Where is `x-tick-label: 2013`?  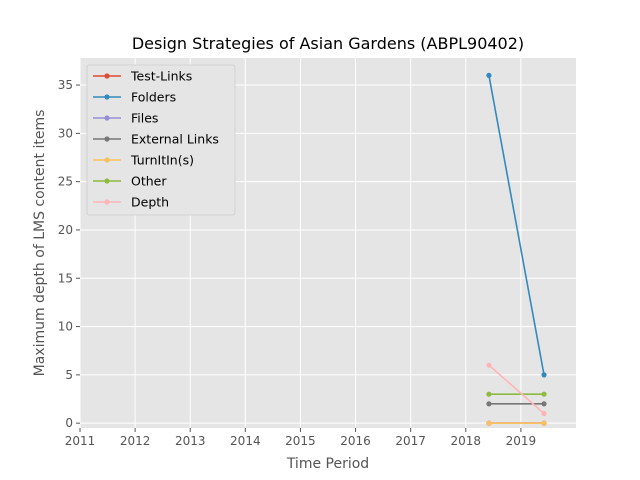 x-tick-label: 2013 is located at coordinates (190, 441).